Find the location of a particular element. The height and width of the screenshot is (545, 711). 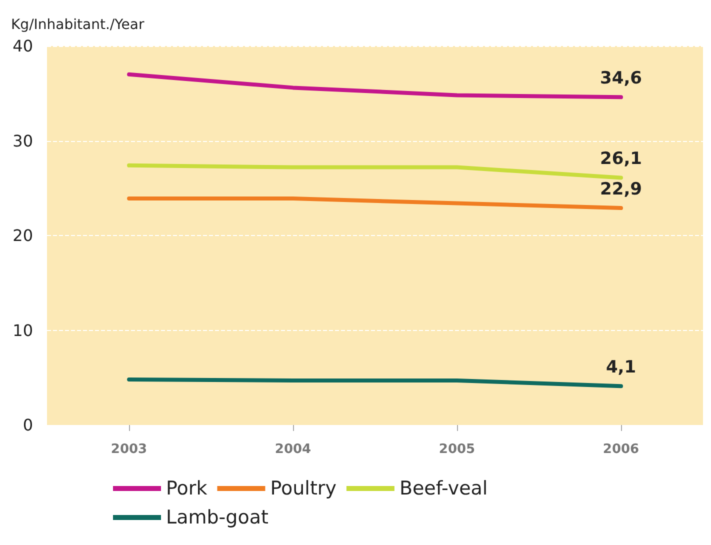

data-label: 34,6 is located at coordinates (621, 78).